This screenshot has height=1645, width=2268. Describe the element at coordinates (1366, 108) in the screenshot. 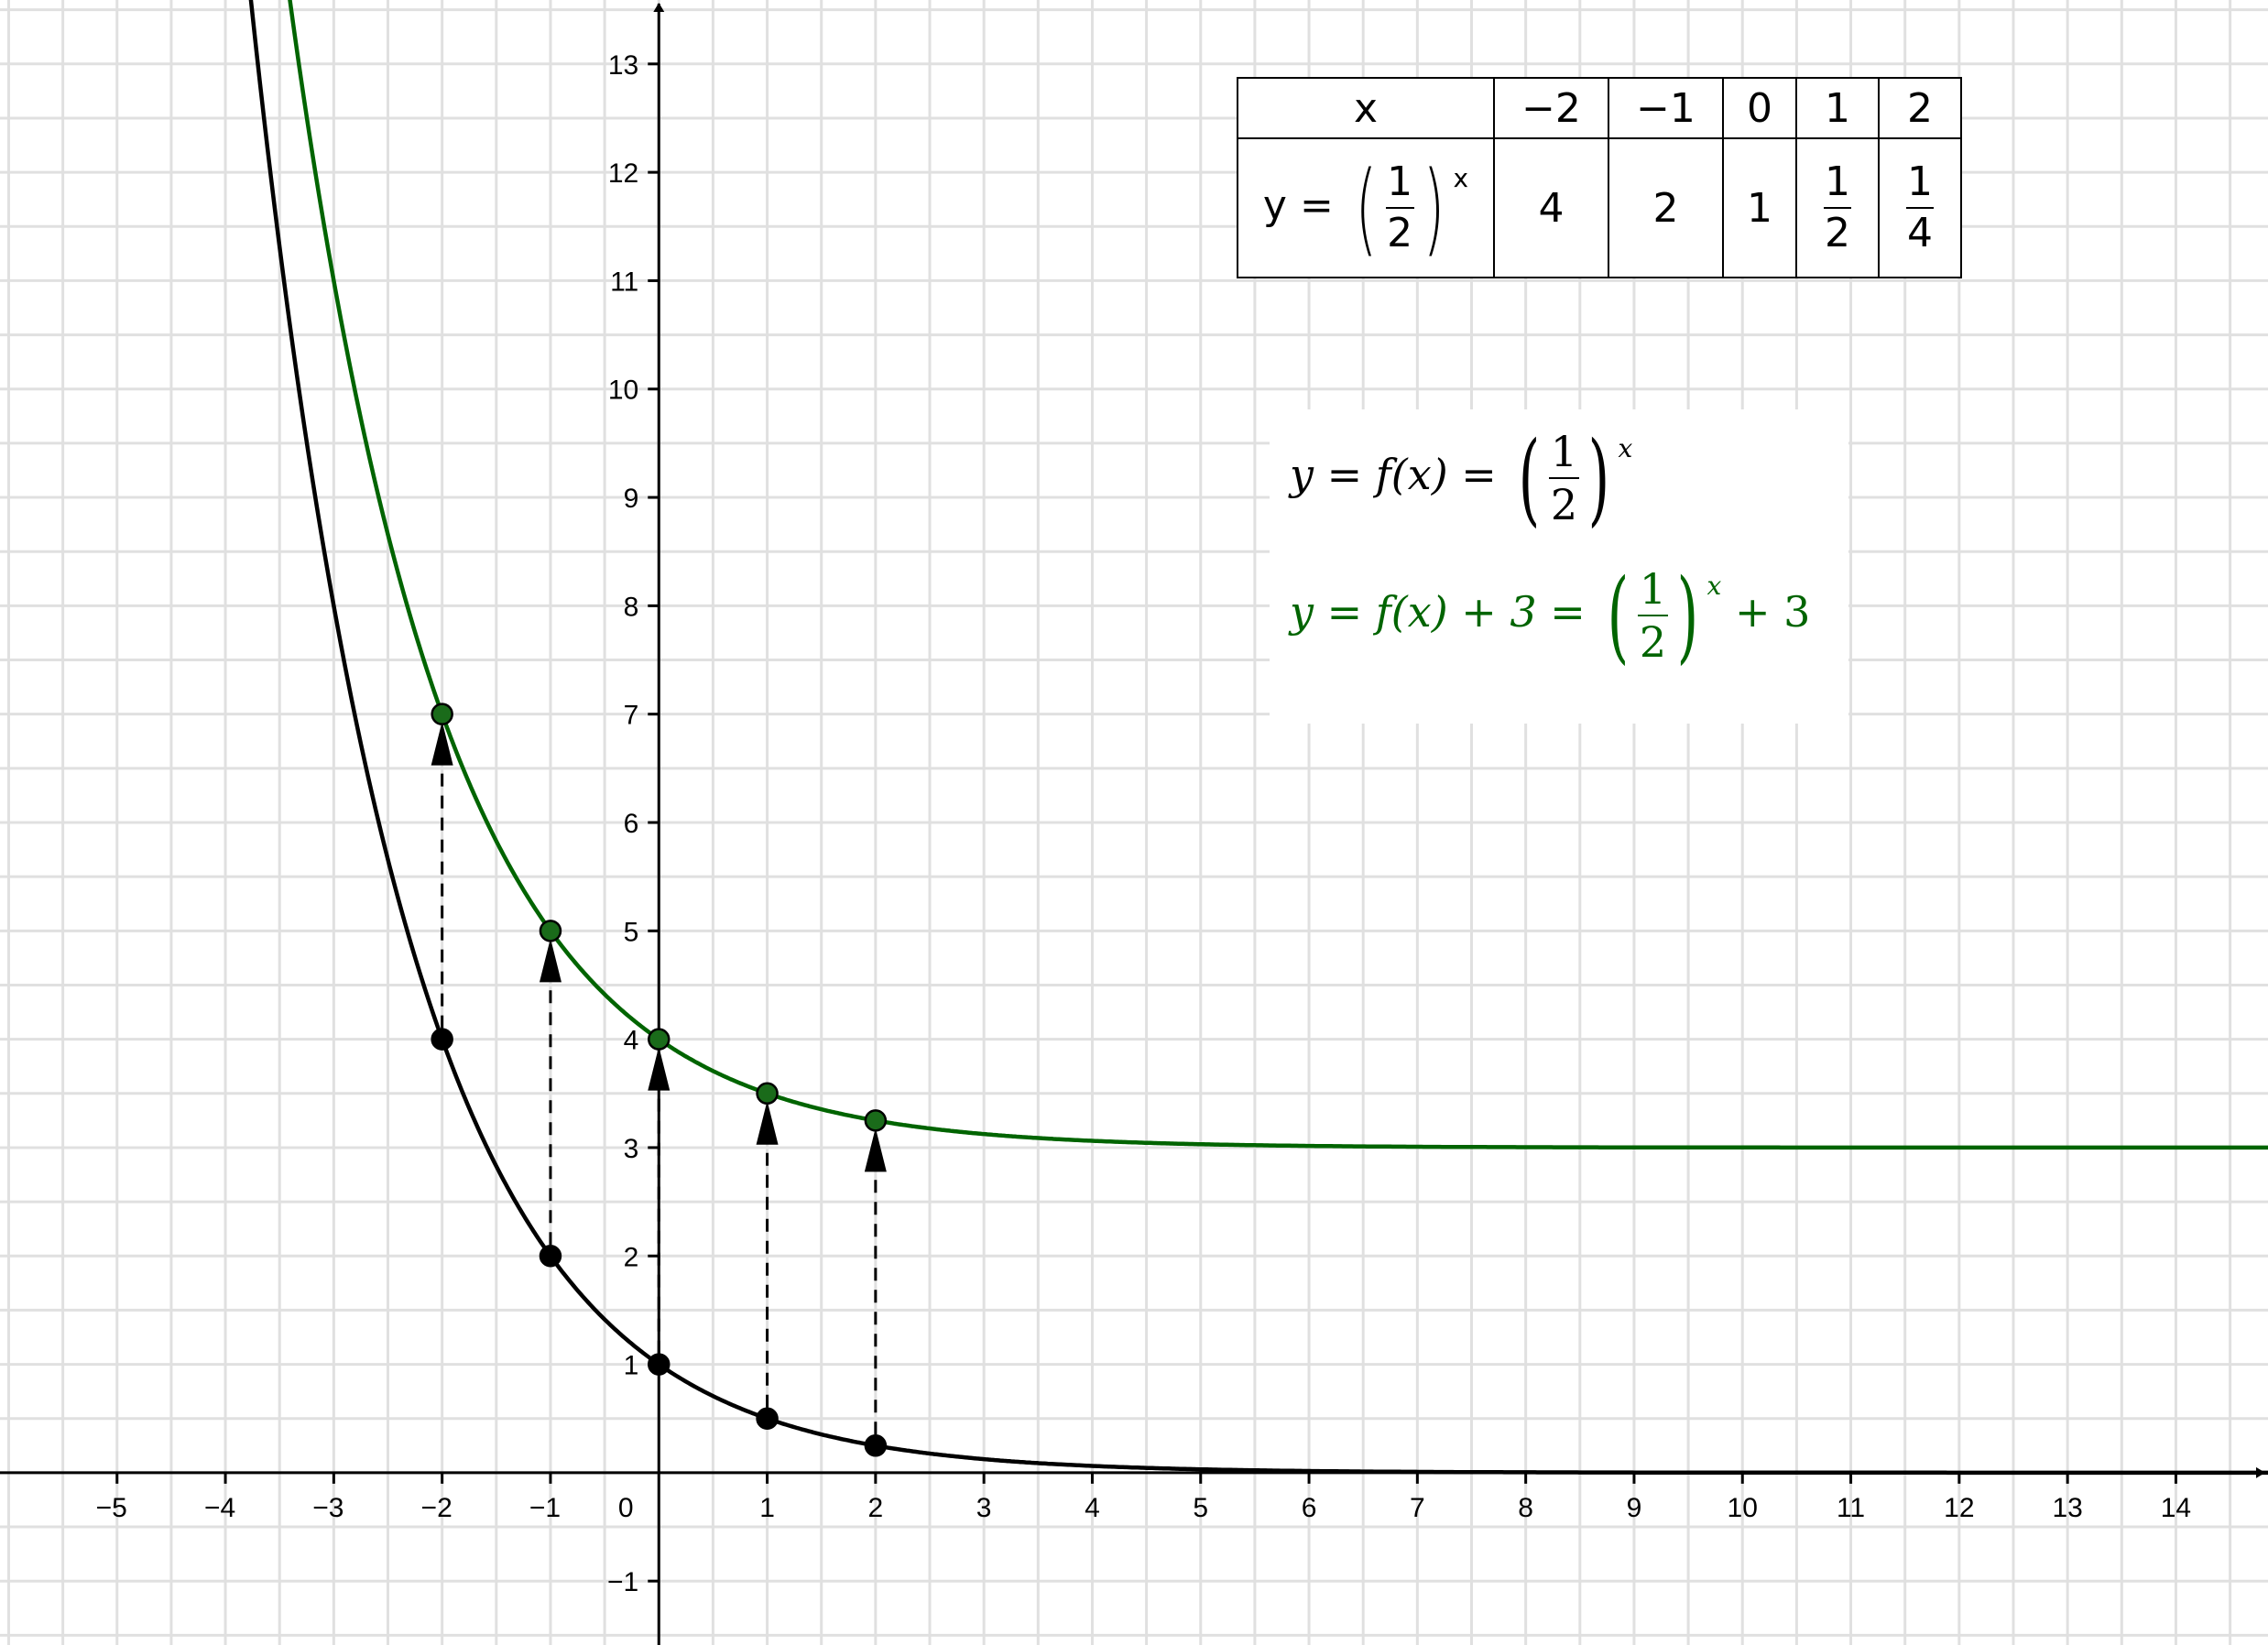

I see `table-header-x: x` at that location.